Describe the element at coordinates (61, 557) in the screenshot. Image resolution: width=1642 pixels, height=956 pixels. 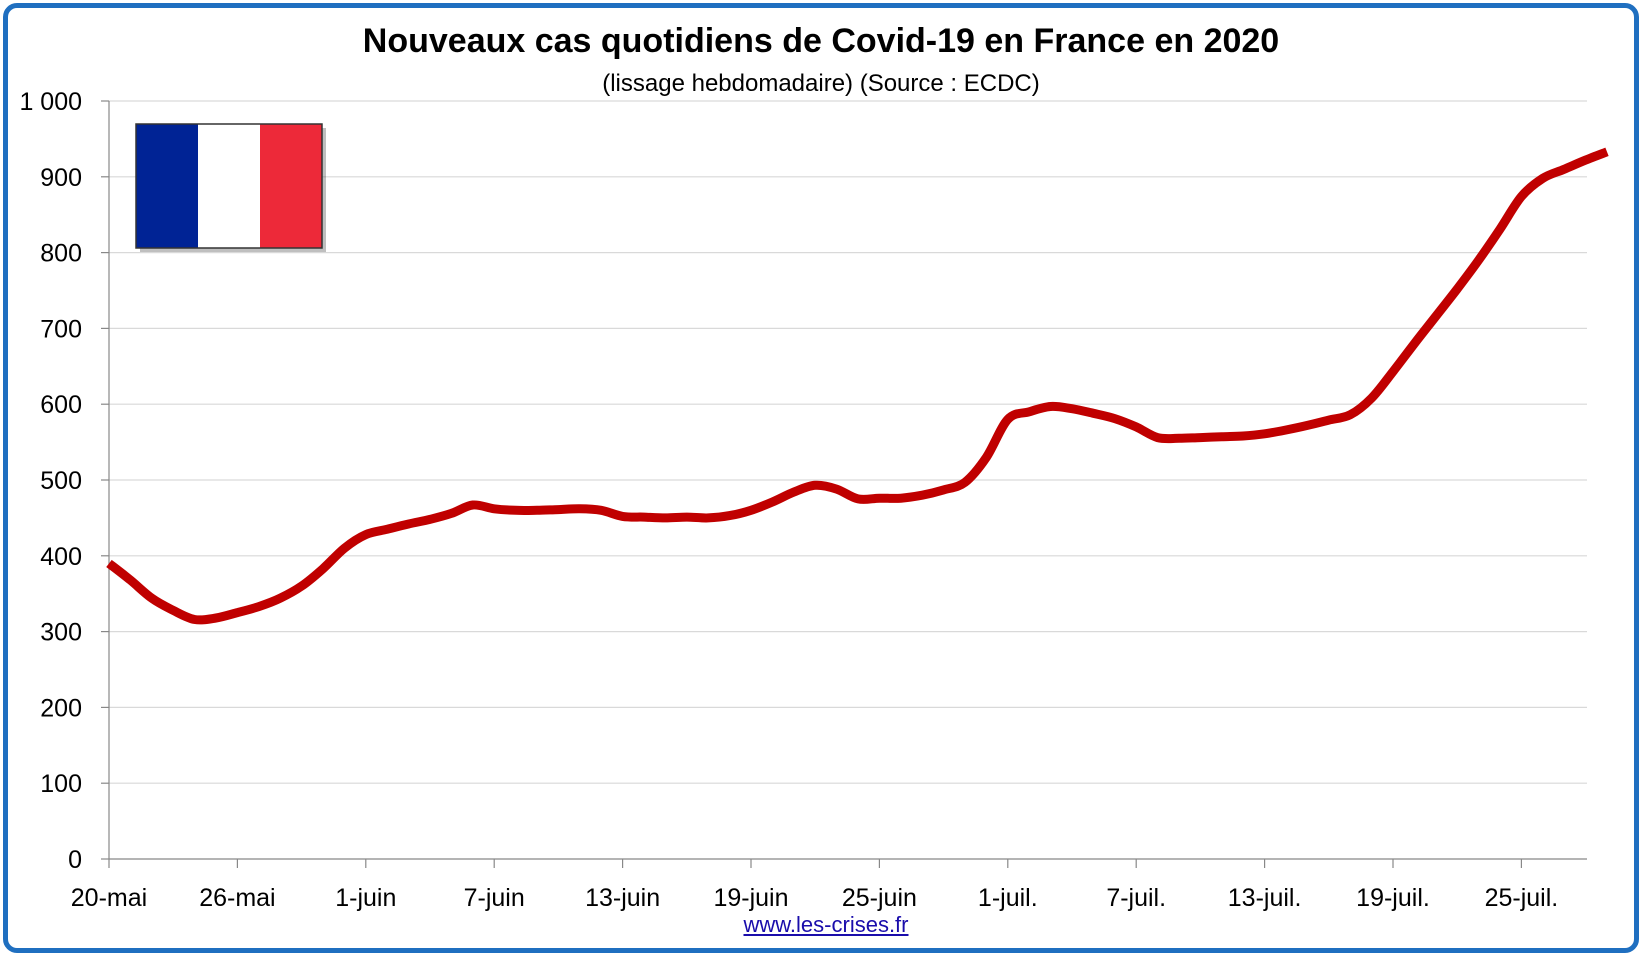
I see `y-tick-label: 400` at that location.